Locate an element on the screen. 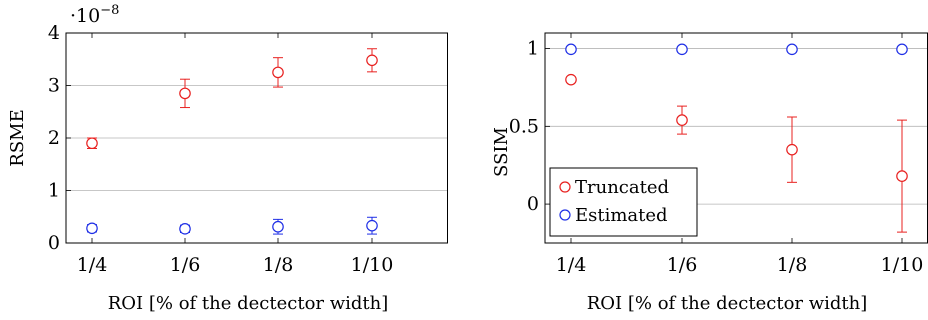 This screenshot has height=320, width=928. rsme-xtick-label: 1/10 is located at coordinates (372, 265).